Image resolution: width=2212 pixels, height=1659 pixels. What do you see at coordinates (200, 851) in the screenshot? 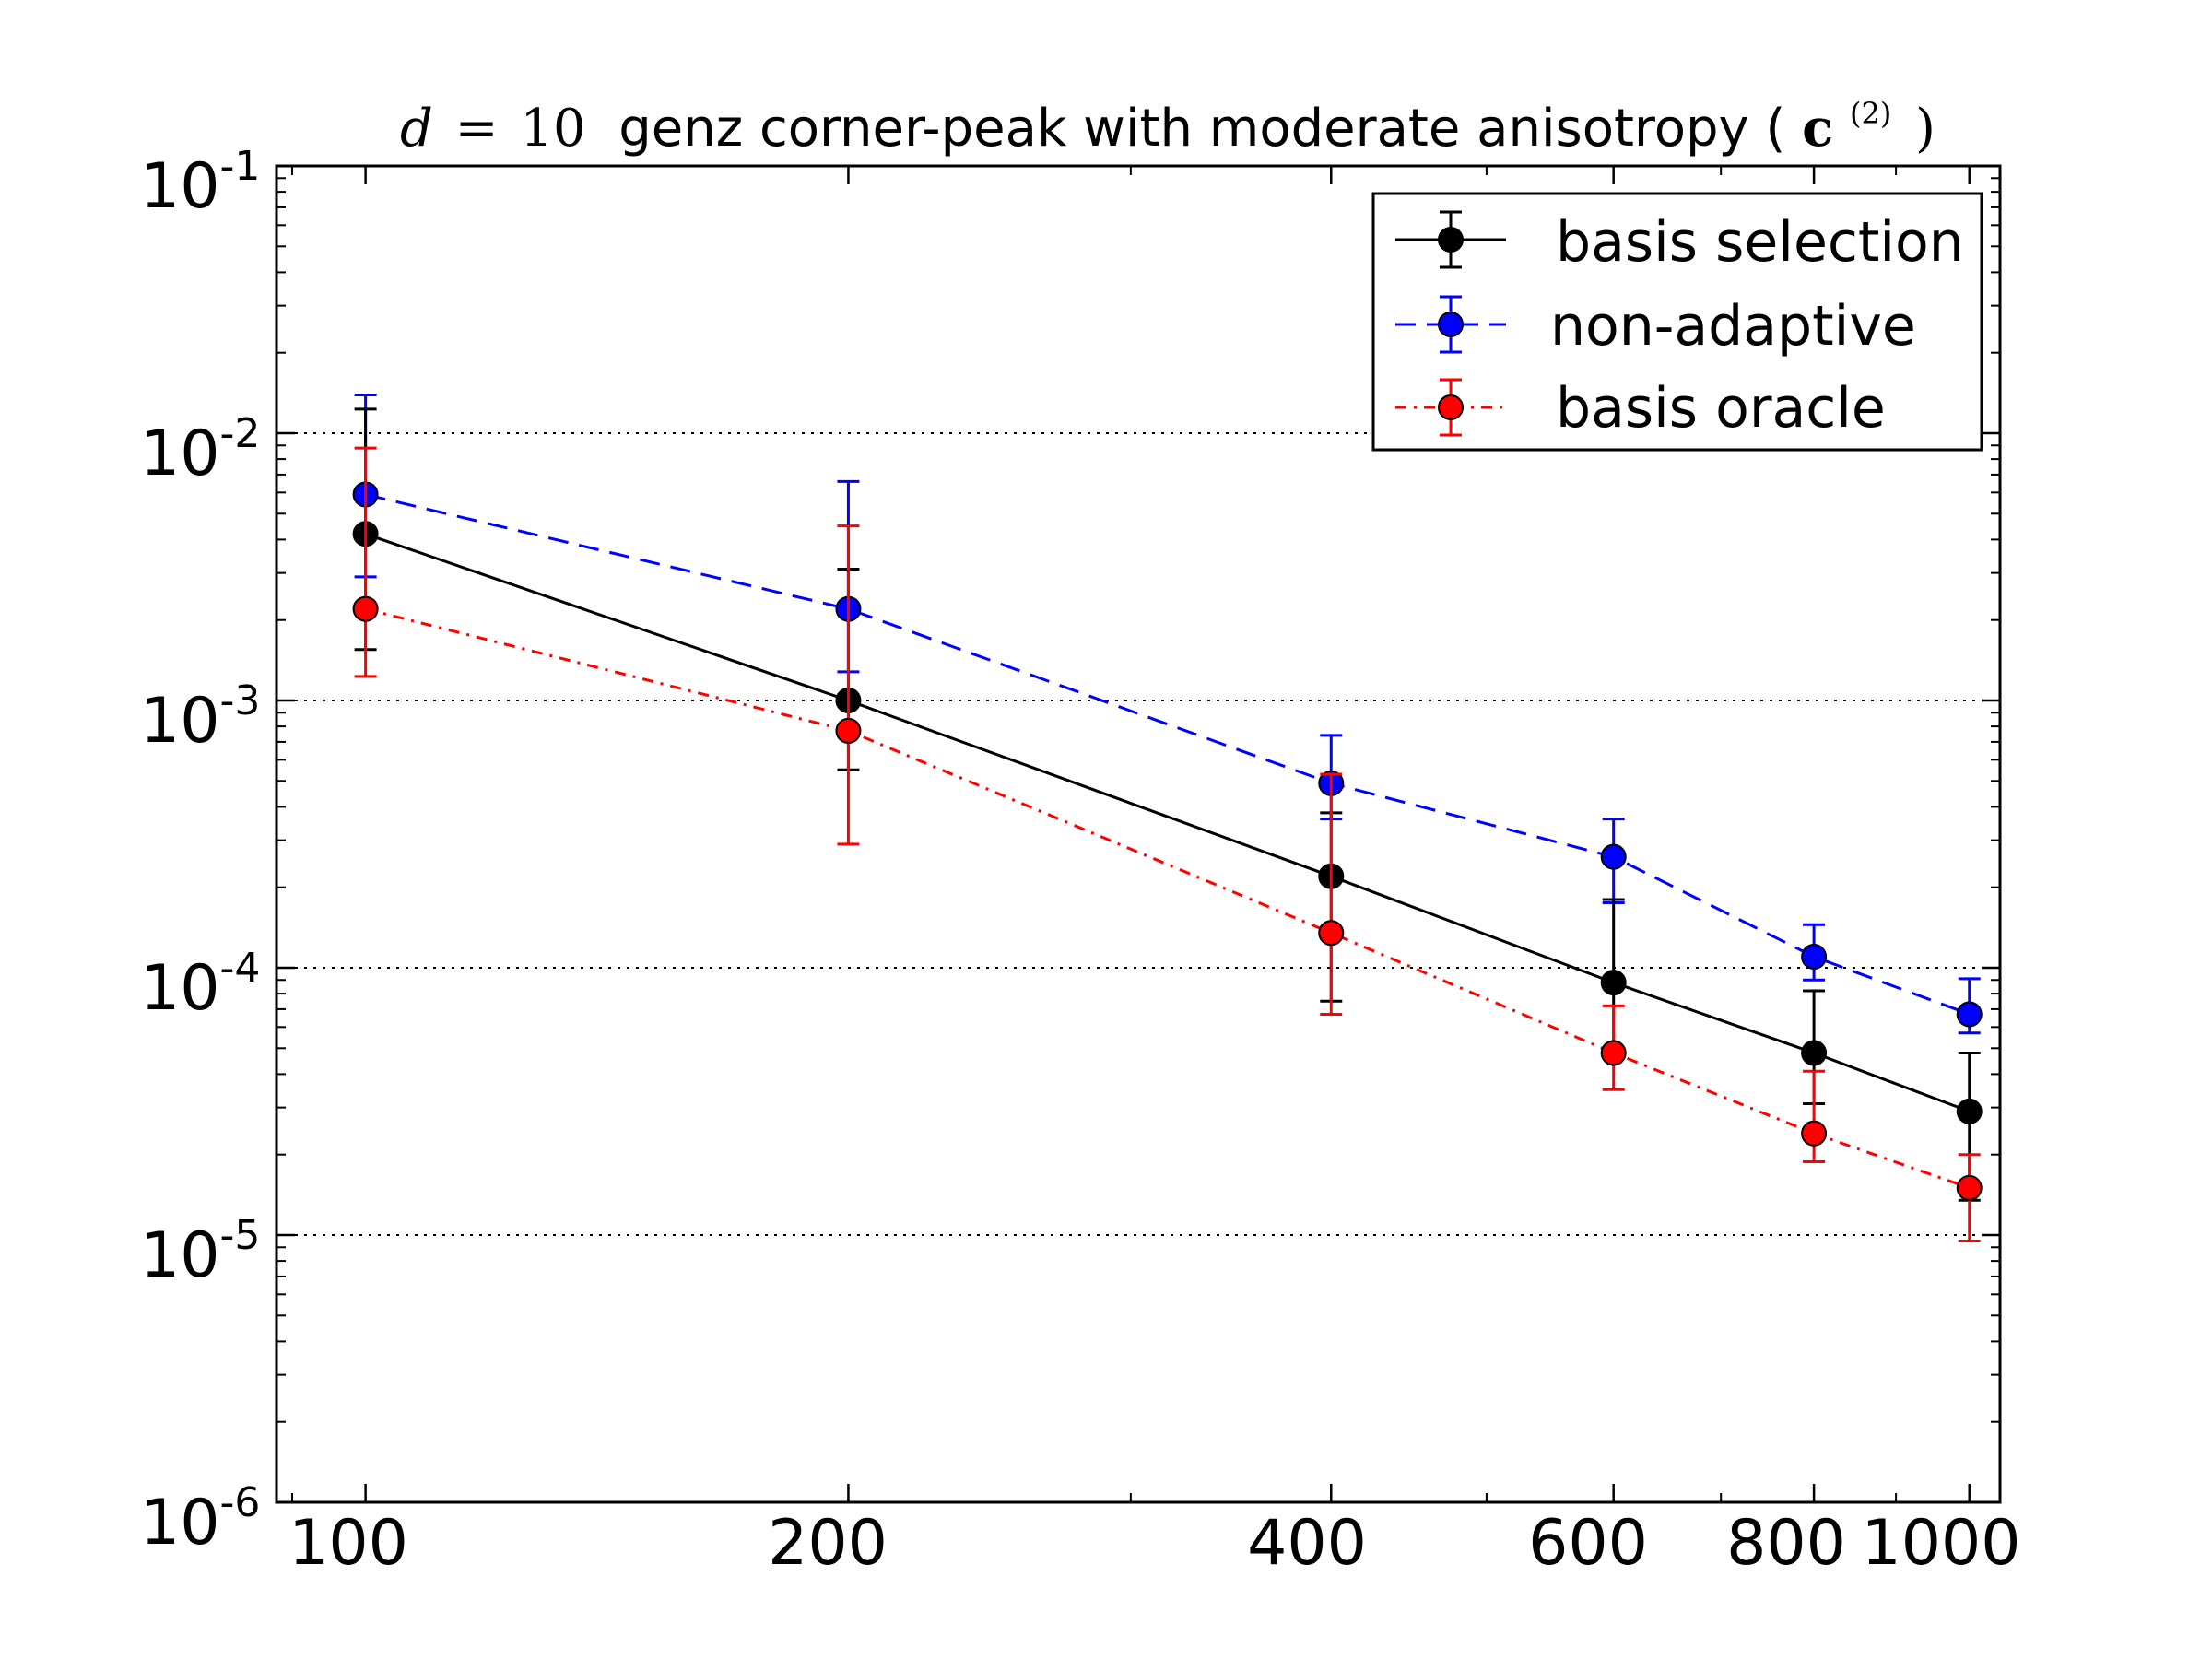
I see `y-tick-labels: 10⁻¹ 10⁻² 10⁻³ 10⁻⁴ 10⁻⁵ 10⁻⁶` at bounding box center [200, 851].